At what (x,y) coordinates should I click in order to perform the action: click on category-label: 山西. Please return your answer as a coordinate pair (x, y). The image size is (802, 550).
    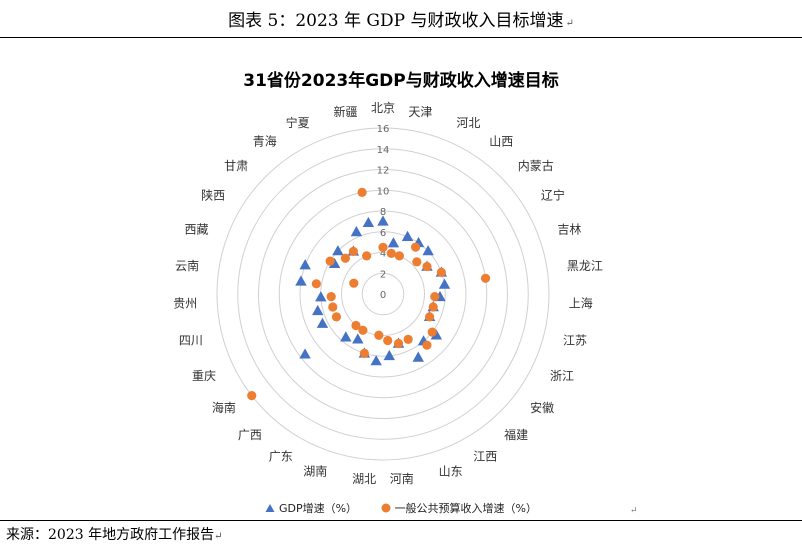
    Looking at the image, I should click on (501, 141).